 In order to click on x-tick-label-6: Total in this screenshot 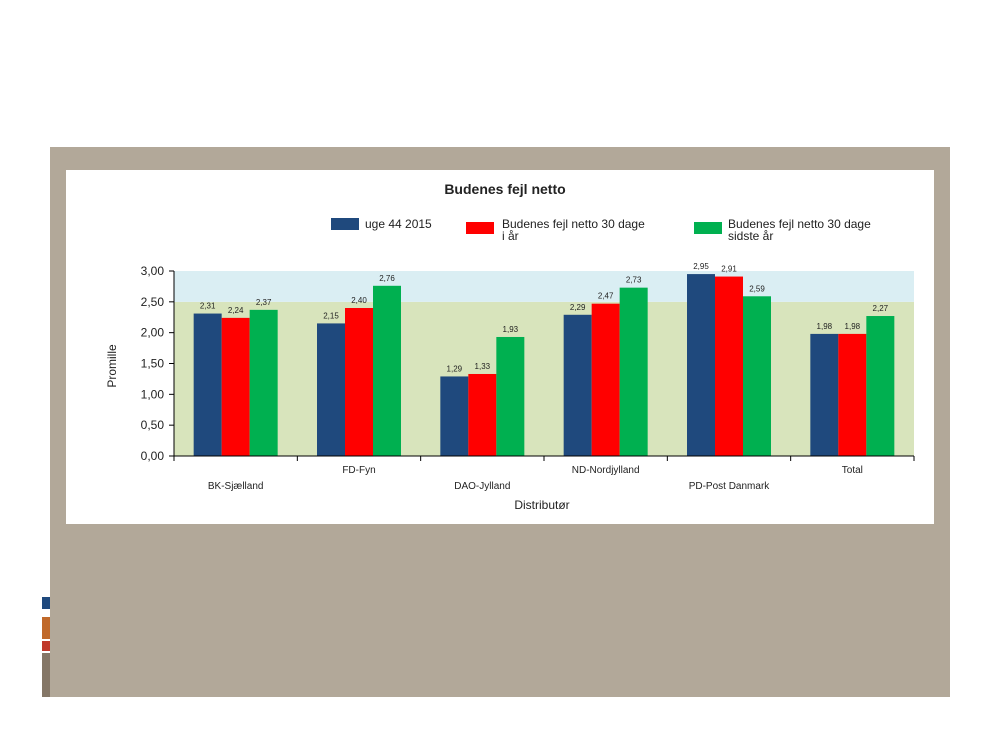, I will do `click(852, 470)`.